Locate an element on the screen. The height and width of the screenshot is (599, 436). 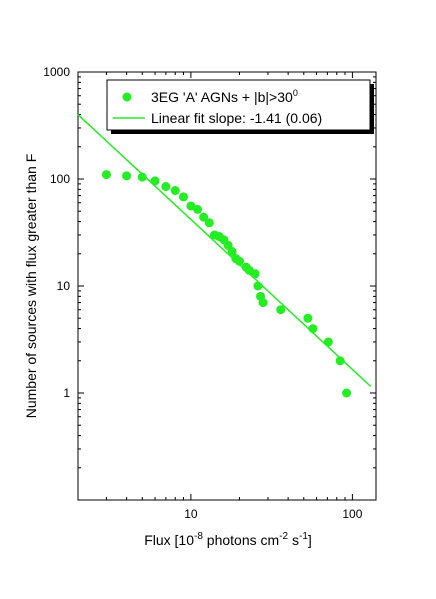
y-tick-label: 100 is located at coordinates (60, 179).